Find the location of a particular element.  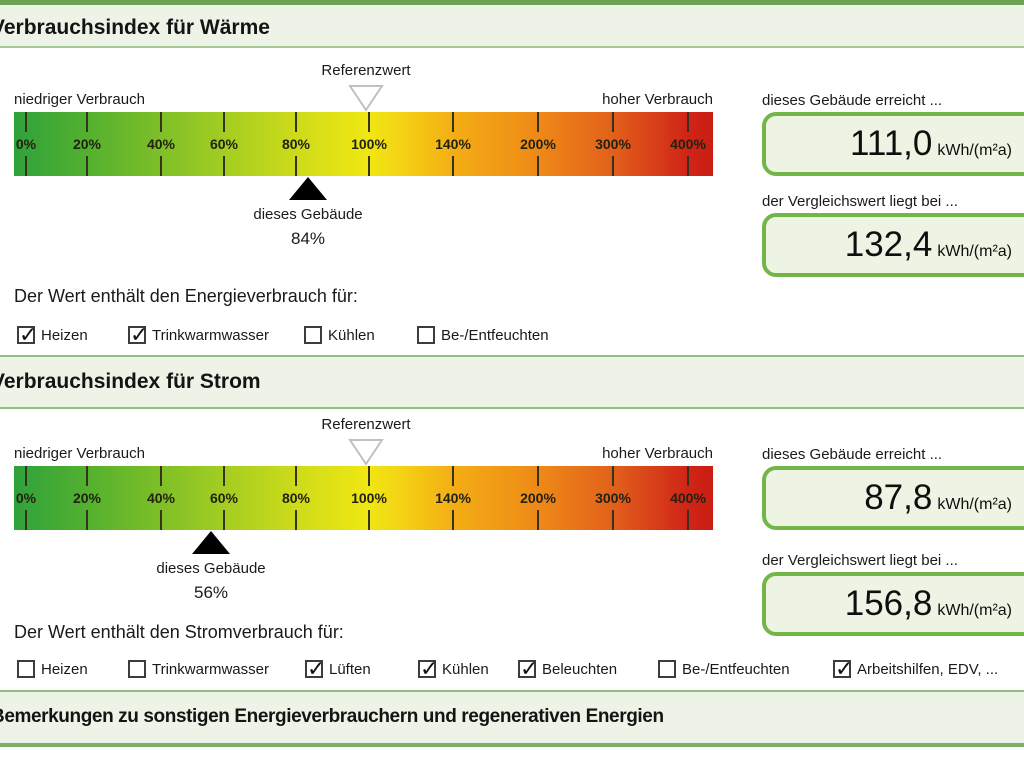

section-title-waerme: Verbrauchsindex für Wärme is located at coordinates (135, 27).